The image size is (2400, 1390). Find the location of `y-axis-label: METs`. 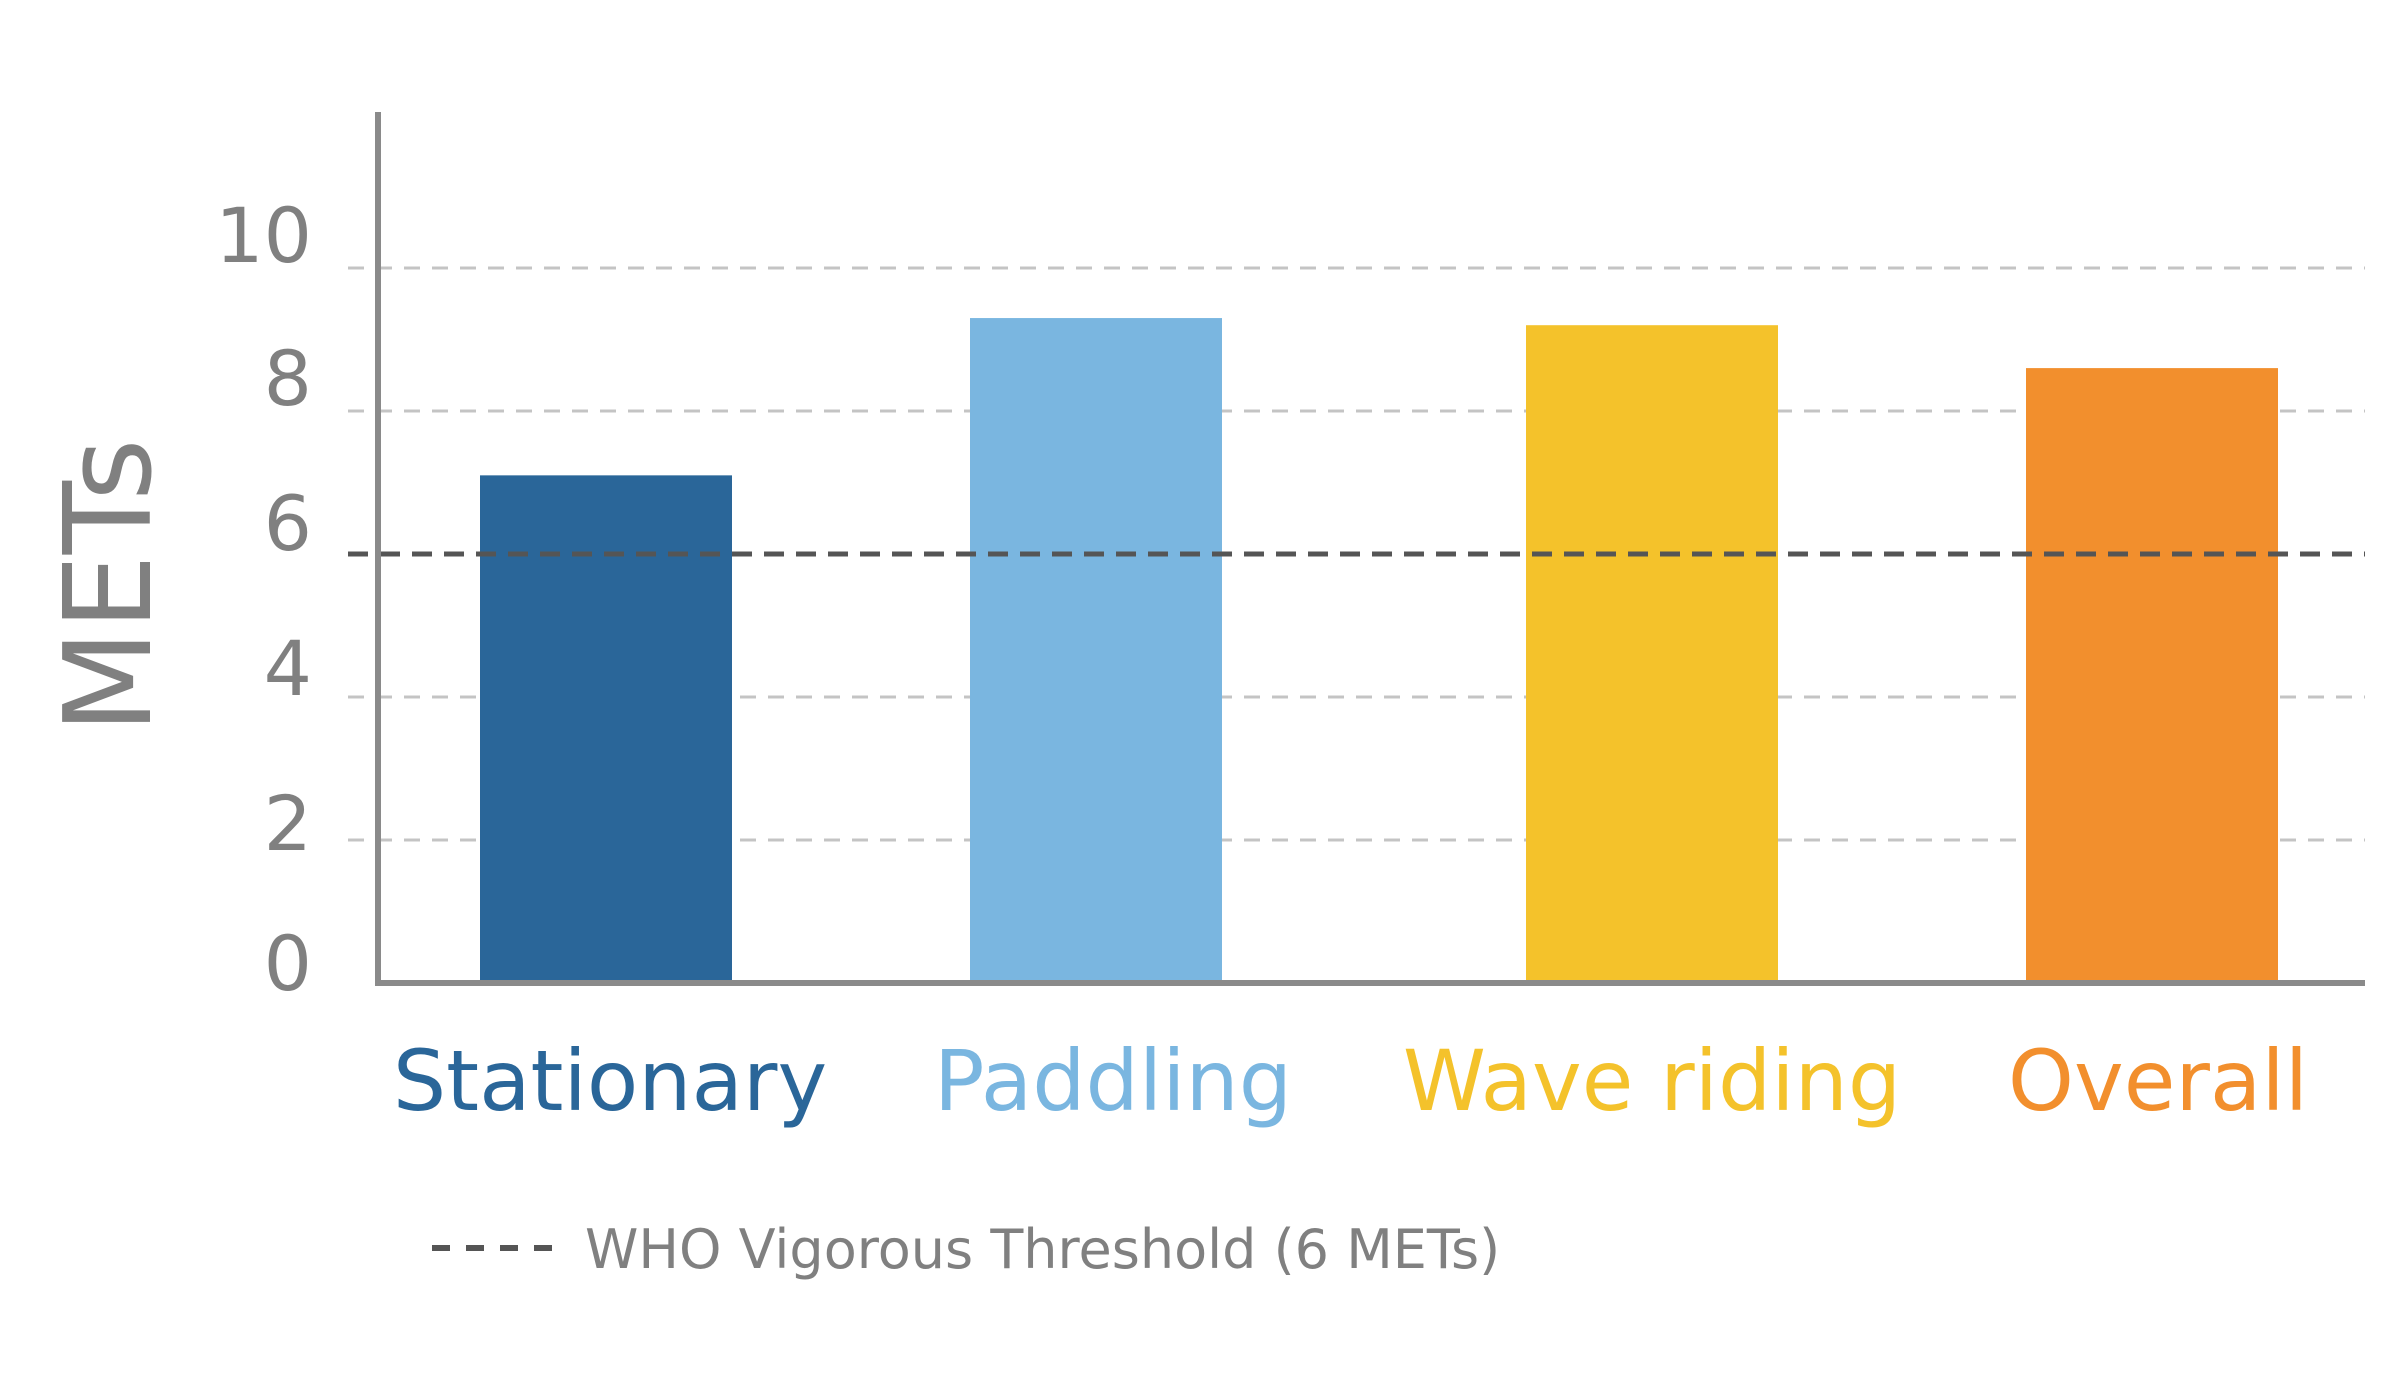

y-axis-label: METs is located at coordinates (109, 585).